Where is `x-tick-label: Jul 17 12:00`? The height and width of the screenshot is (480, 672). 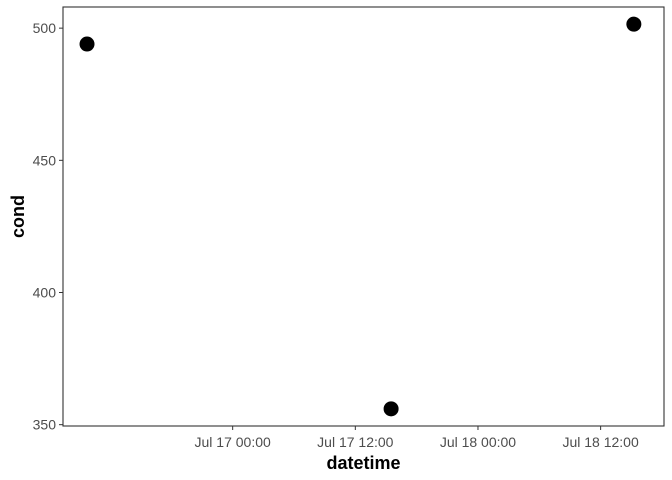
x-tick-label: Jul 17 12:00 is located at coordinates (355, 442).